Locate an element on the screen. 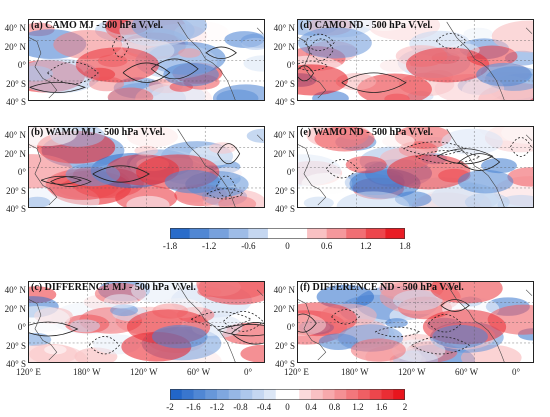 The width and height of the screenshot is (550, 417). colorbar-tick-label: 2 is located at coordinates (405, 407).